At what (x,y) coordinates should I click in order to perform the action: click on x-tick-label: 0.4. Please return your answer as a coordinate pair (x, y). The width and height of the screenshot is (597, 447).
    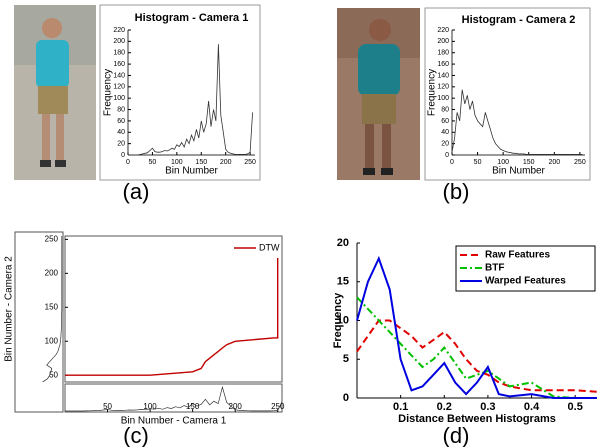
    Looking at the image, I should click on (532, 407).